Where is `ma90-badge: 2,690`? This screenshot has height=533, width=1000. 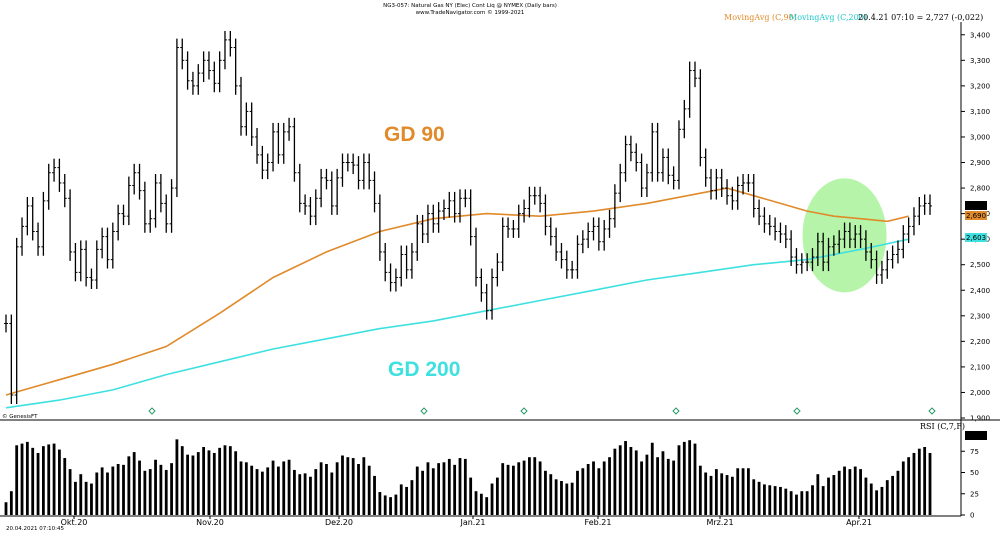 ma90-badge: 2,690 is located at coordinates (976, 216).